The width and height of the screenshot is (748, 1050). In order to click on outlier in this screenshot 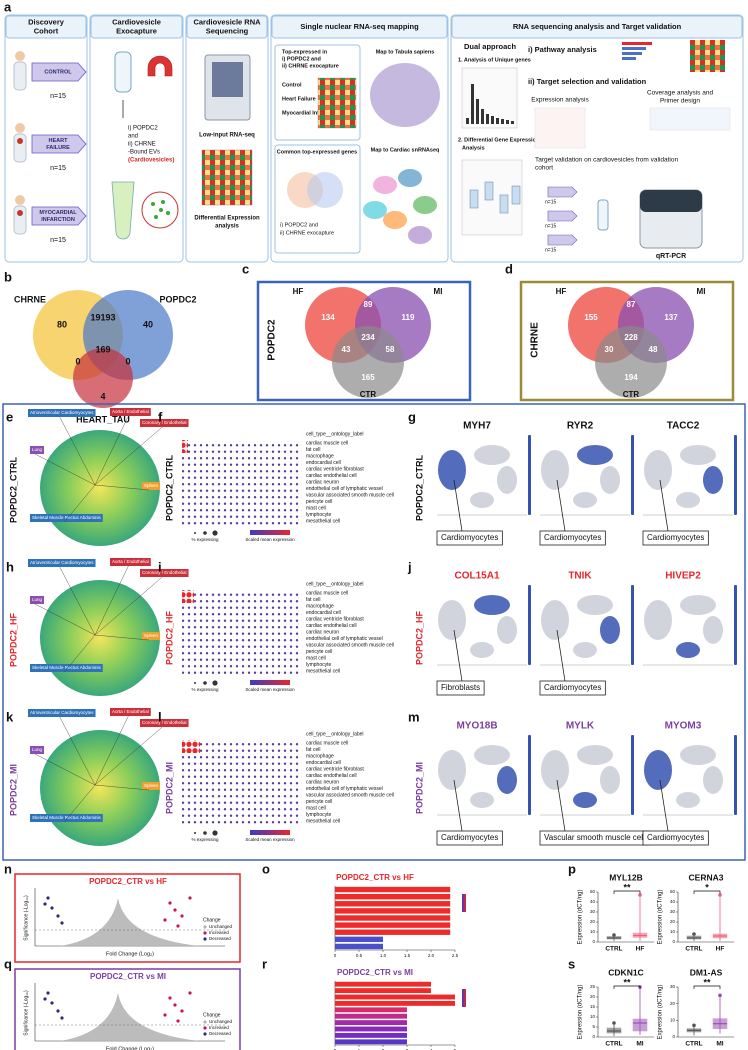, I will do `click(640, 895)`.